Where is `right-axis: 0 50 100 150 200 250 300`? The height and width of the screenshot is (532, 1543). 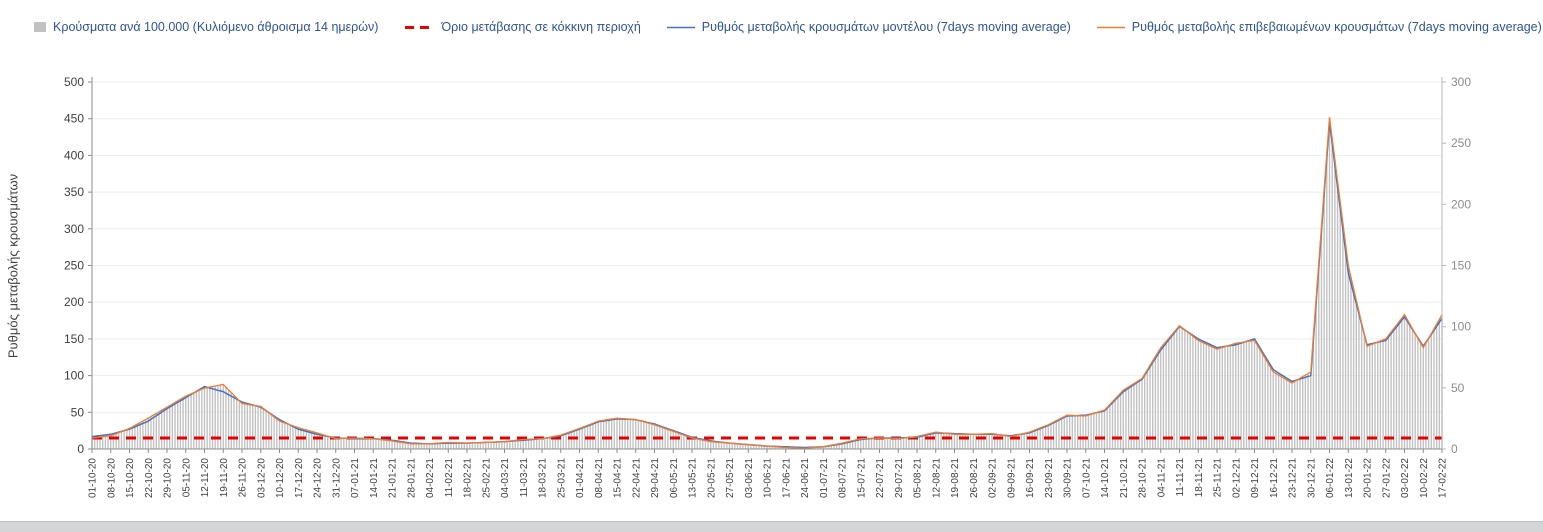
right-axis: 0 50 100 150 200 250 300 is located at coordinates (1456, 265).